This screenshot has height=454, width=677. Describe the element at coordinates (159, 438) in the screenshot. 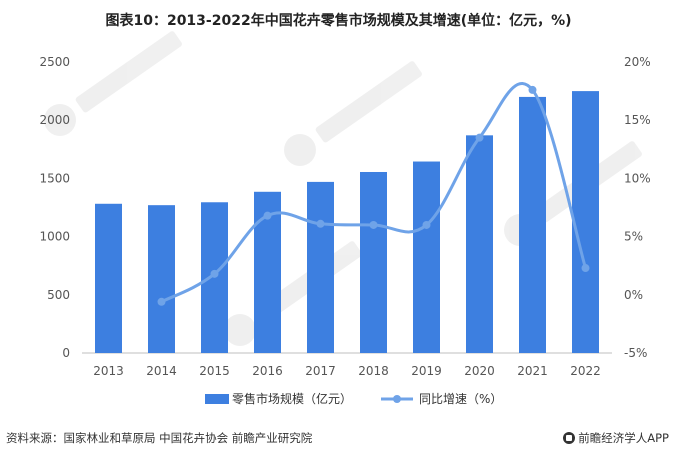

I see `source-note: 资料来源：国家林业和草原局 中国花卉协会 前瞻产业研究院` at that location.